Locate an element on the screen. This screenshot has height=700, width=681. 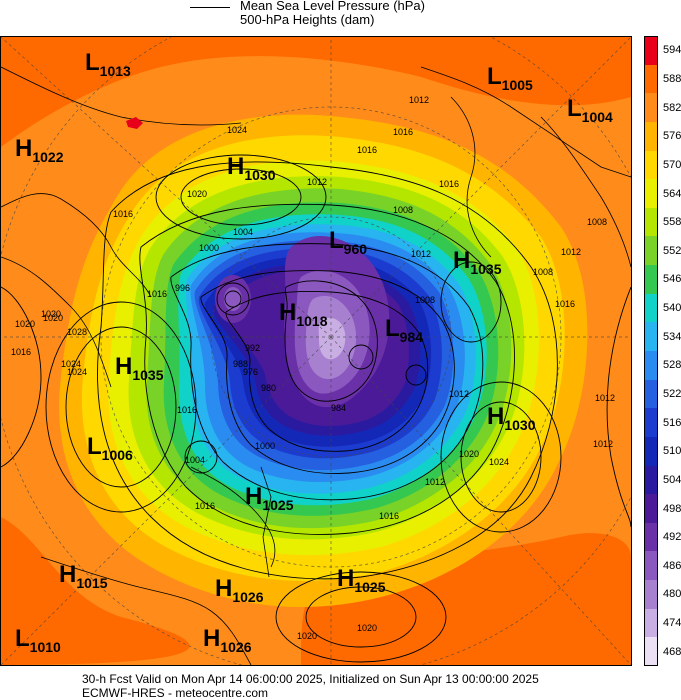
colorbar-label: 546 is located at coordinates (672, 279).